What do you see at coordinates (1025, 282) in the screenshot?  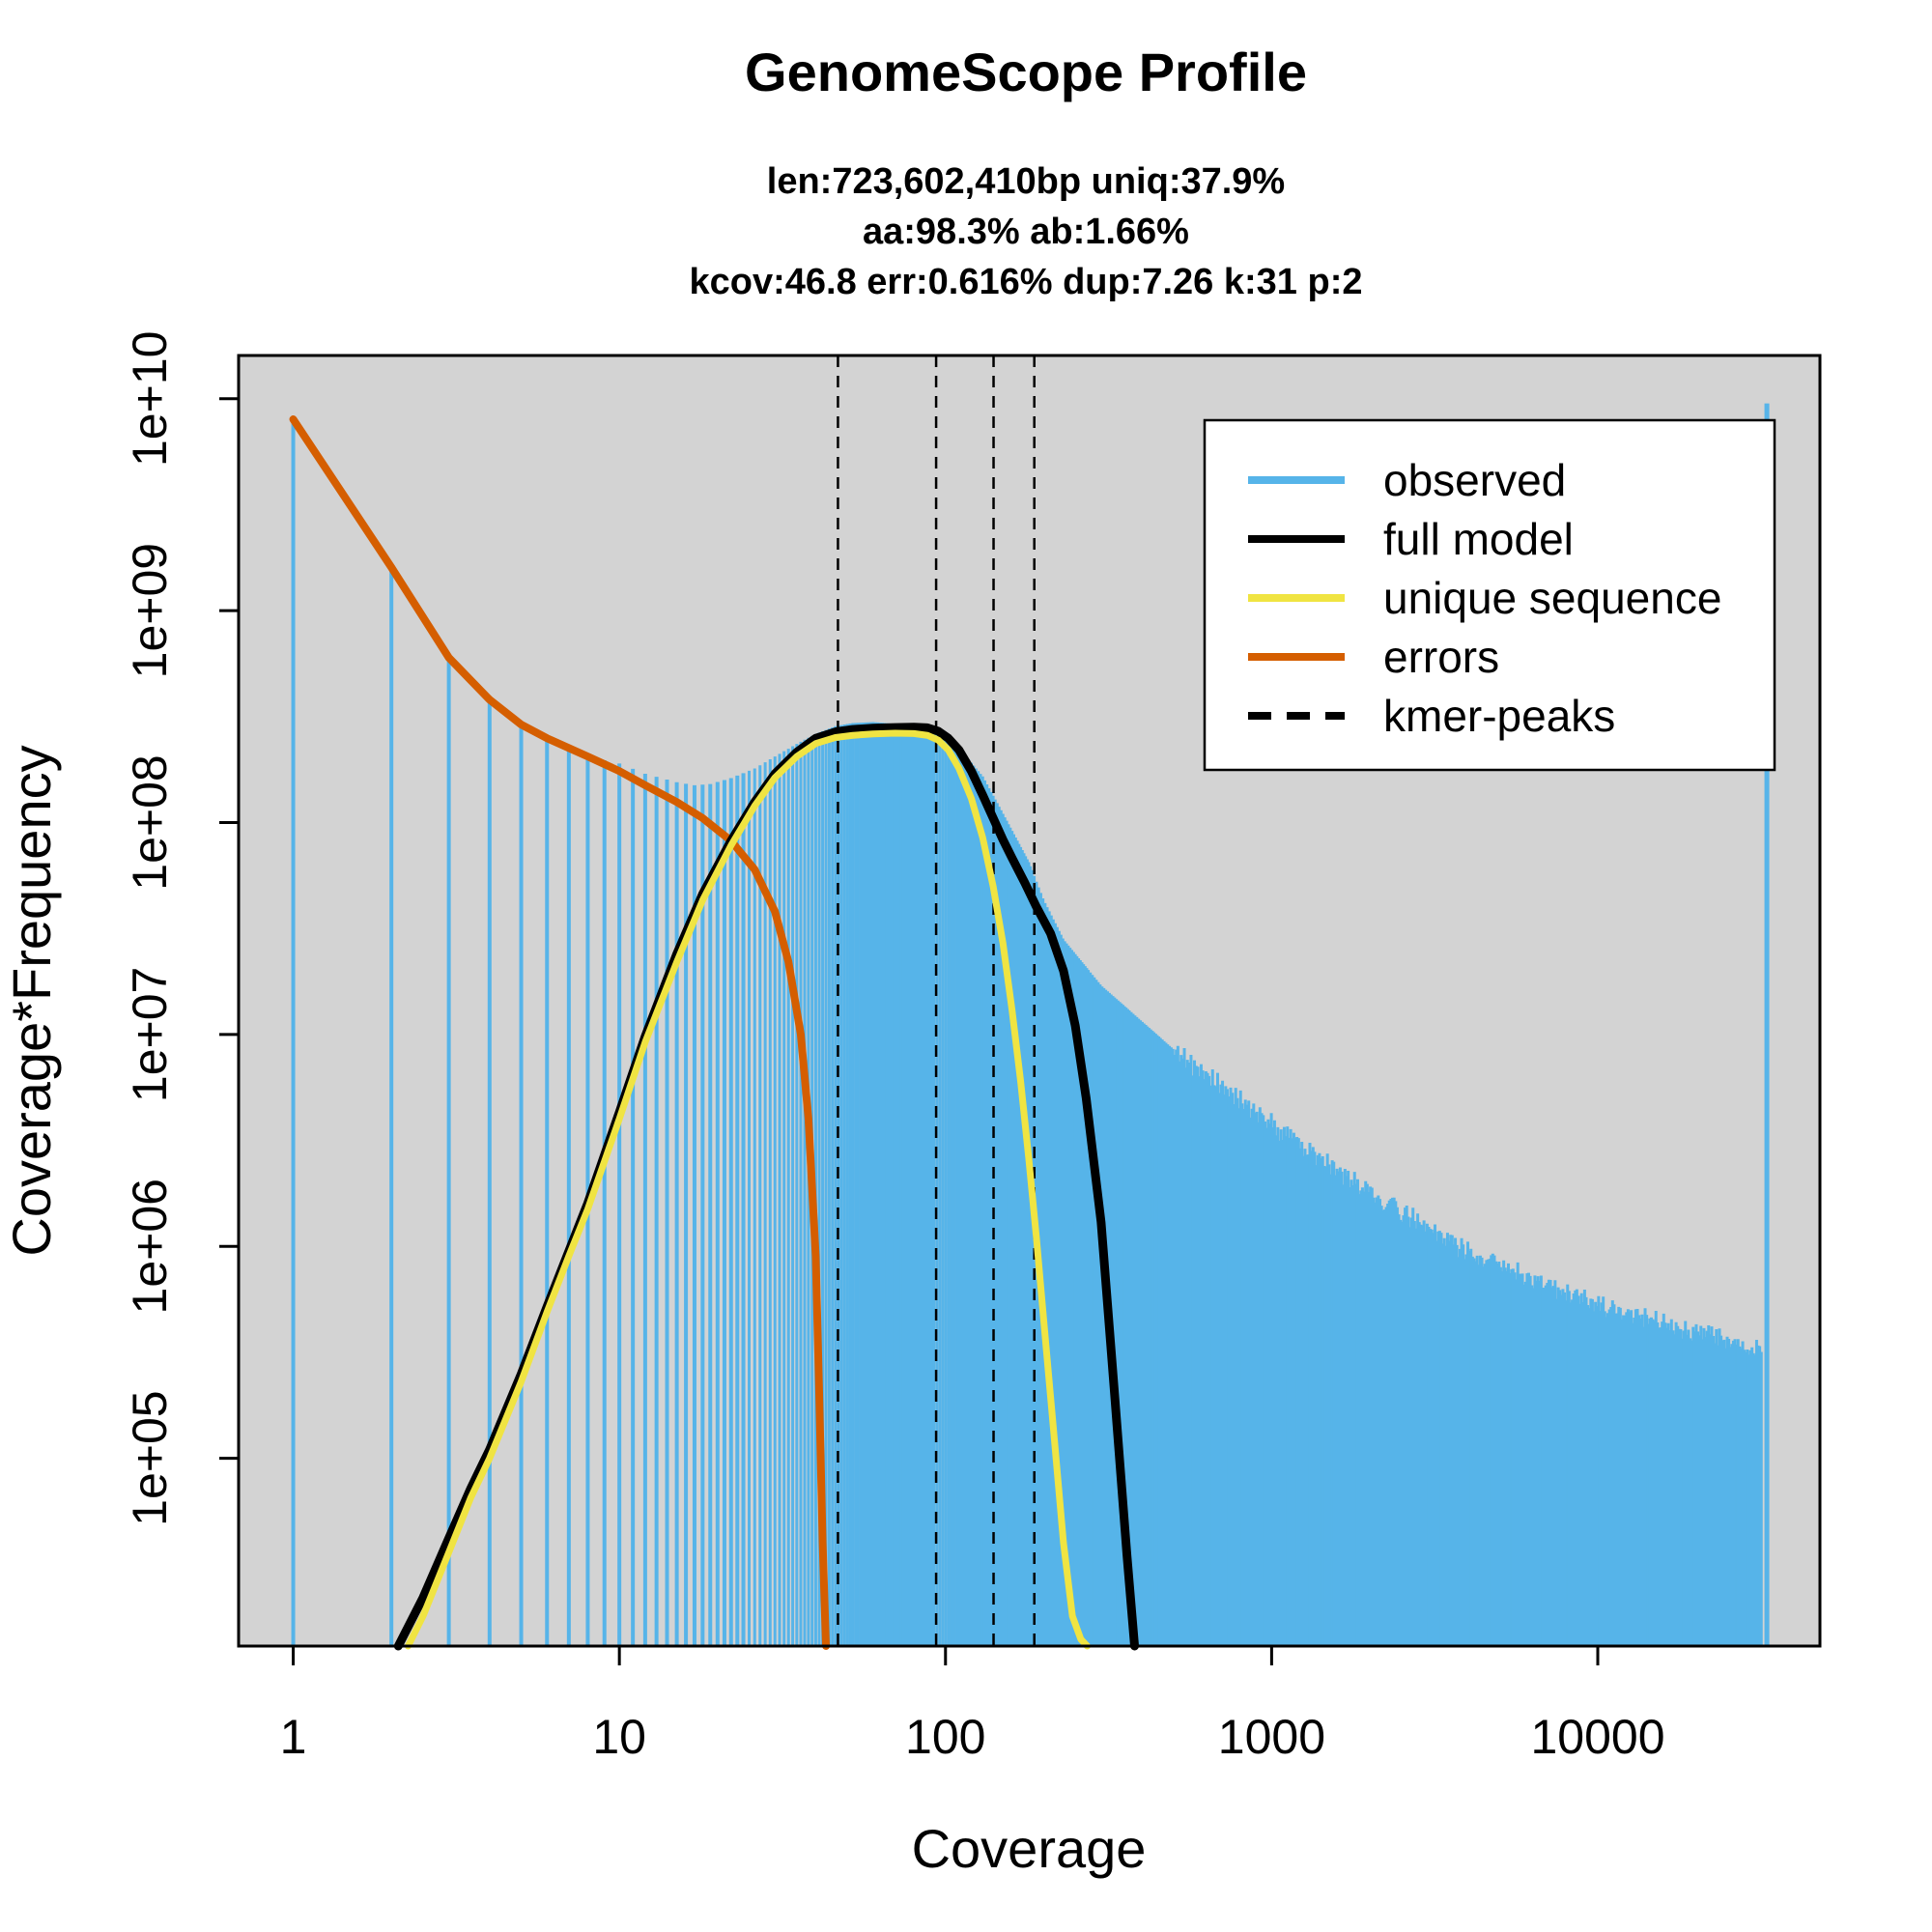 I see `subtitle-line-3: kcov:46.8 err:0.616% dup:7.26 k:31 p:2` at bounding box center [1025, 282].